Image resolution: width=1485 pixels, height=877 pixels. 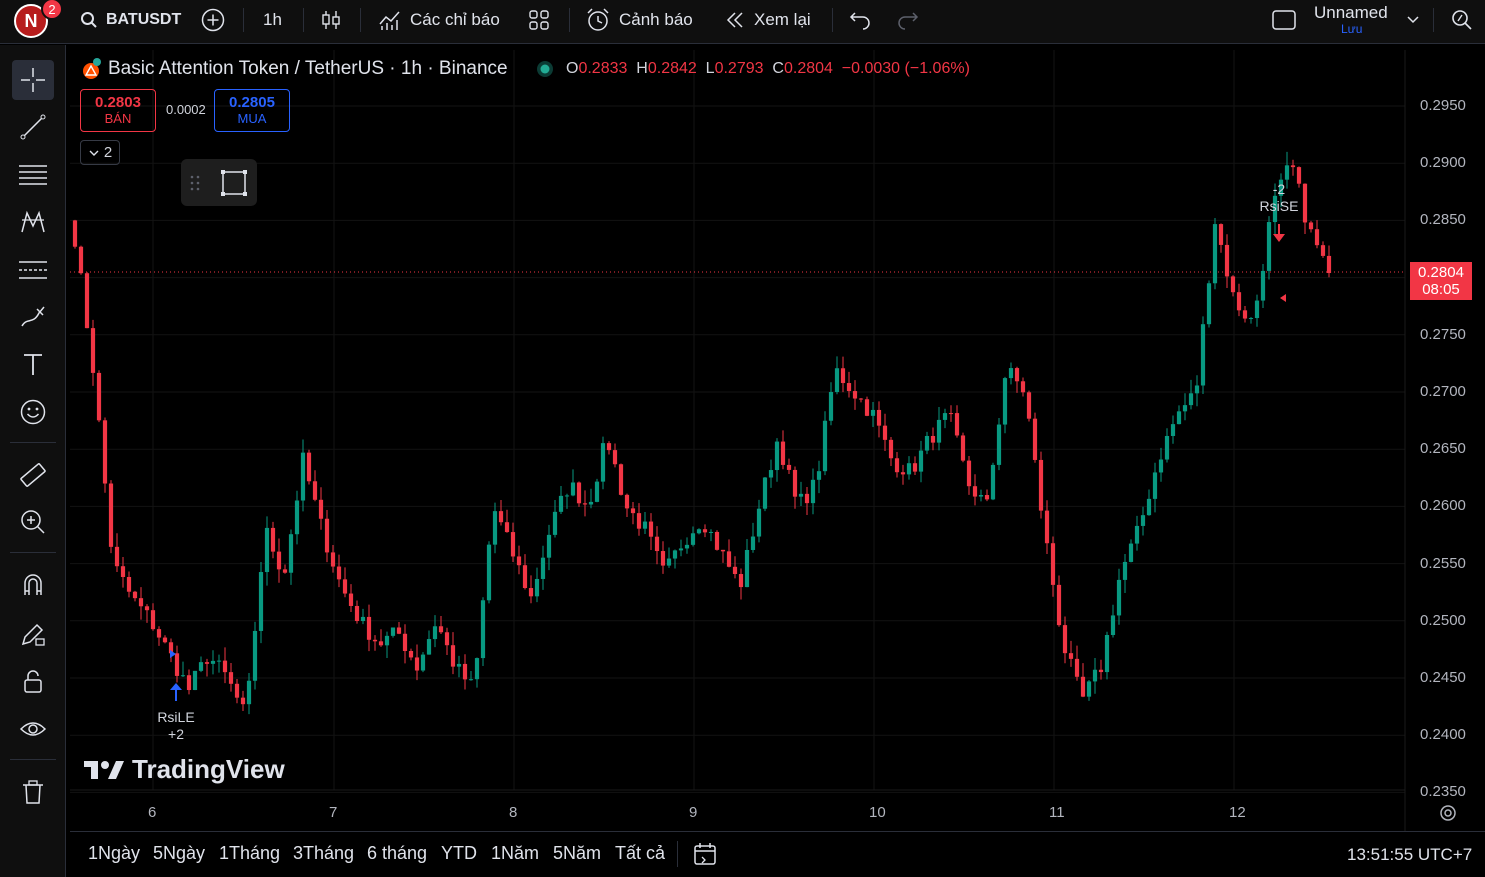 I want to click on rectangle-select-icon, so click(x=234, y=183).